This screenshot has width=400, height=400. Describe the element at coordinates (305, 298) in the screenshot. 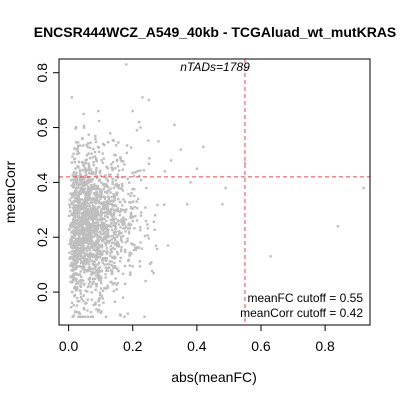

I see `meanfc-cutoff-annotation: meanFC cutoff = 0.55` at that location.